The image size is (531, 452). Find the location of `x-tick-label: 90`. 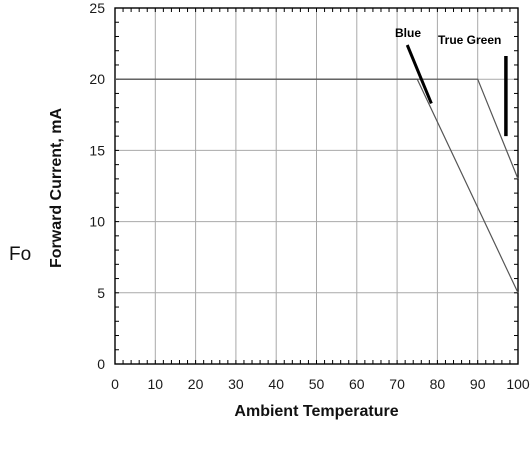

x-tick-label: 90 is located at coordinates (478, 384).